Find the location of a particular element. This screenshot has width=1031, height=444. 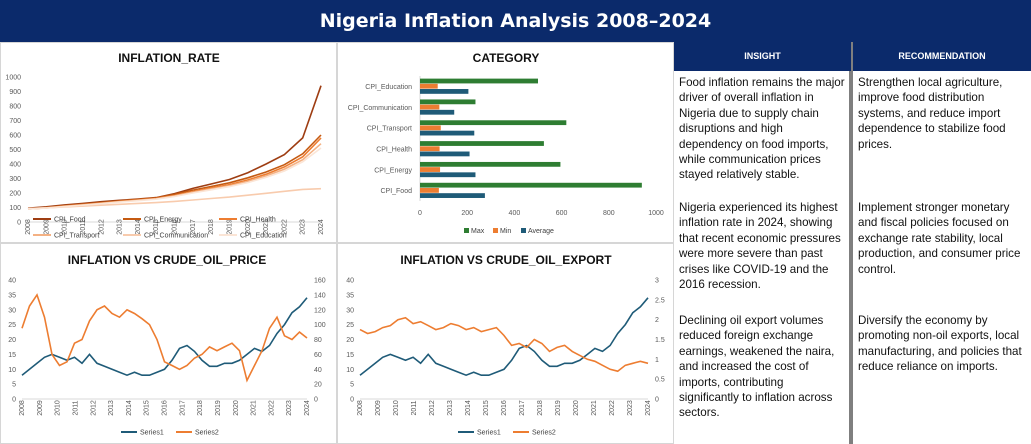

y-tick-label: 400 is located at coordinates (15, 165).